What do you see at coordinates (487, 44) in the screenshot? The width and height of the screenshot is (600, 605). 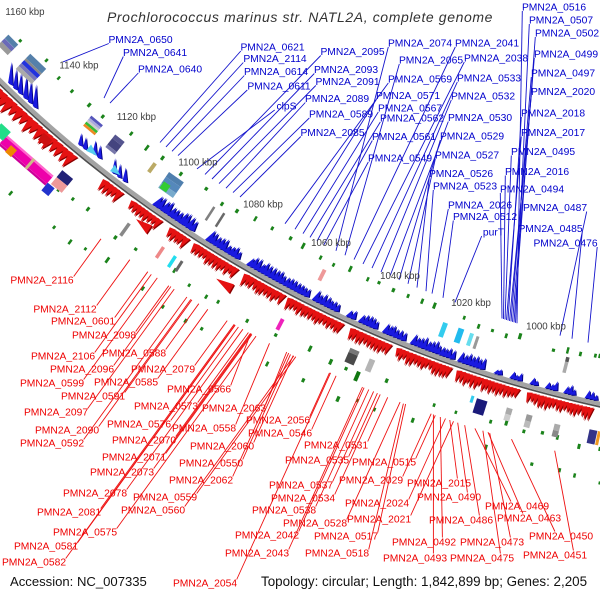 I see `svg-text: PMN2A_2041` at bounding box center [487, 44].